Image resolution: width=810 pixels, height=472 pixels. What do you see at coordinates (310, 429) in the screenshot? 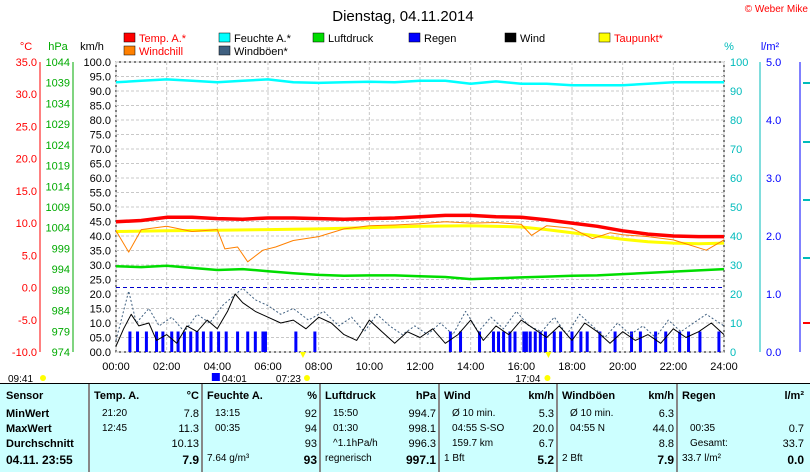
I see `stats-cell-value: 94` at bounding box center [310, 429].